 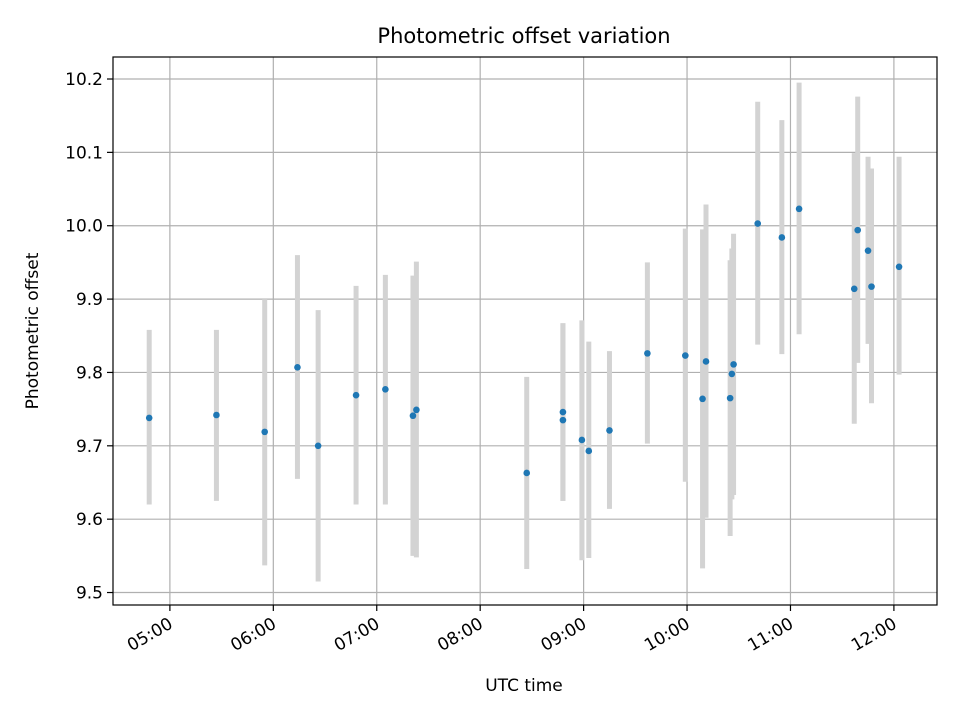 What do you see at coordinates (84, 153) in the screenshot?
I see `y-tick-label: 10.1` at bounding box center [84, 153].